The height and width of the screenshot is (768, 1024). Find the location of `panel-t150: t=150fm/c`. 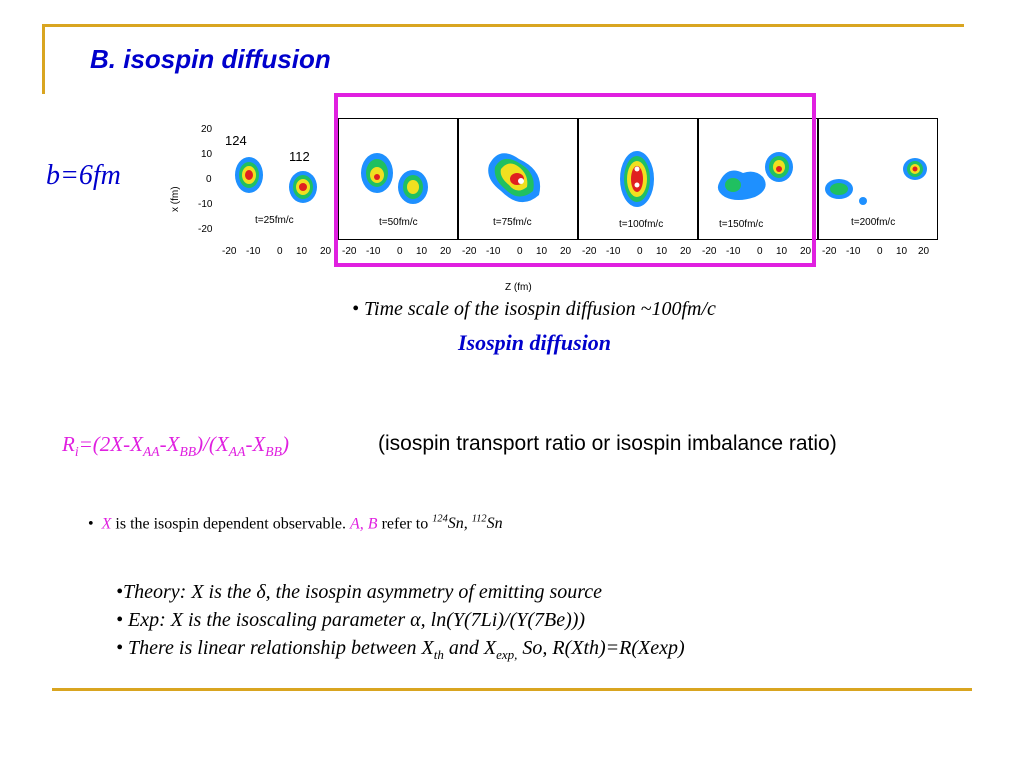

panel-t150: t=150fm/c is located at coordinates (758, 179).